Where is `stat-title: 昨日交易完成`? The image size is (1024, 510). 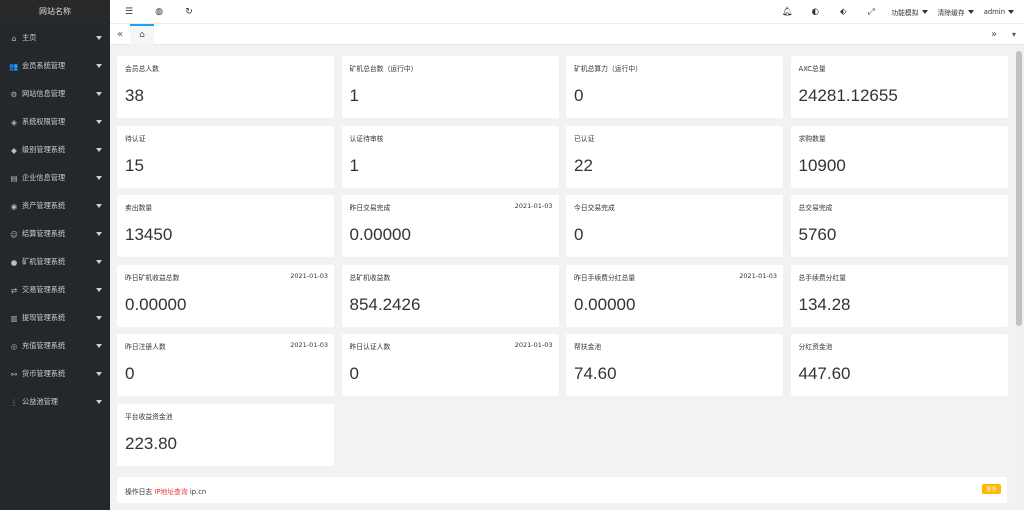 stat-title: 昨日交易完成 is located at coordinates (370, 207).